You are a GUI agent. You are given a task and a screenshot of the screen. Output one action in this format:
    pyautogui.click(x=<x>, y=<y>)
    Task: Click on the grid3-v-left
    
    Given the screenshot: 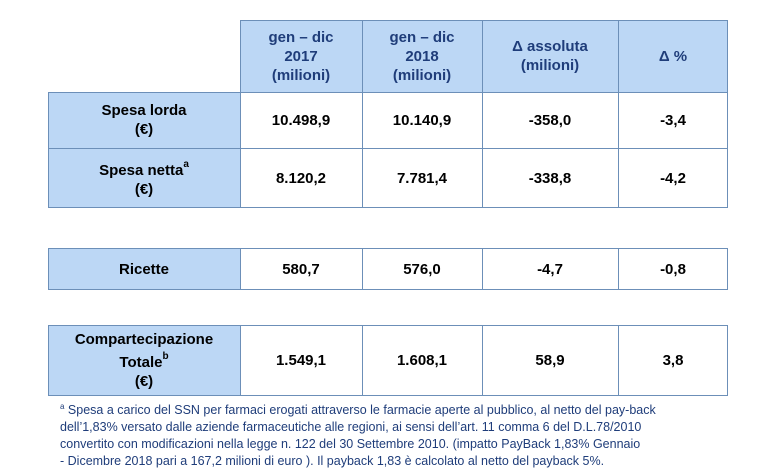 What is the action you would take?
    pyautogui.click(x=48, y=360)
    